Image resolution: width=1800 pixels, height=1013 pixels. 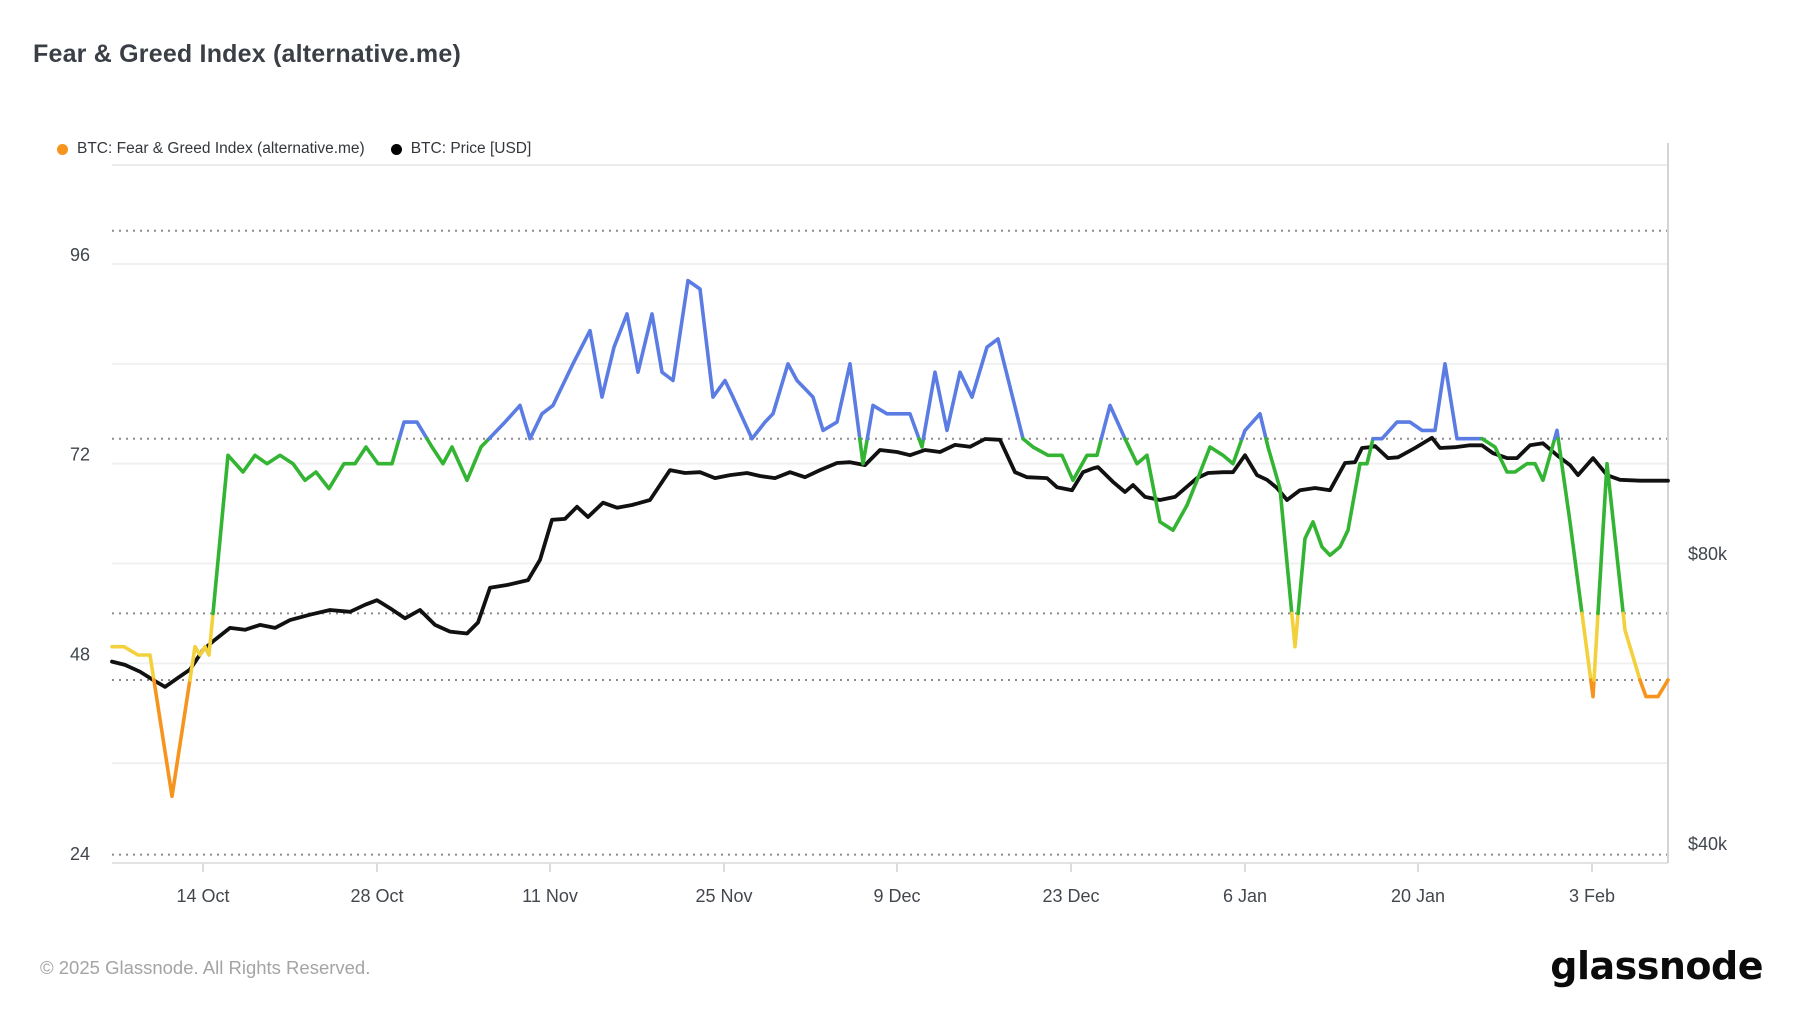 I want to click on x-axis-label: 11 Nov, so click(x=550, y=896).